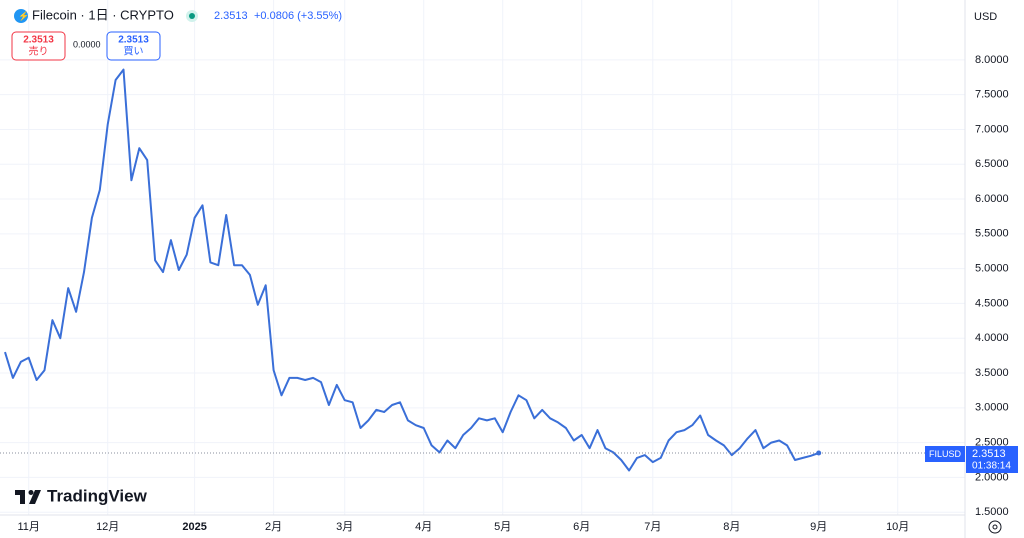 The image size is (1024, 538). What do you see at coordinates (97, 495) in the screenshot?
I see `logo: TradingView` at bounding box center [97, 495].